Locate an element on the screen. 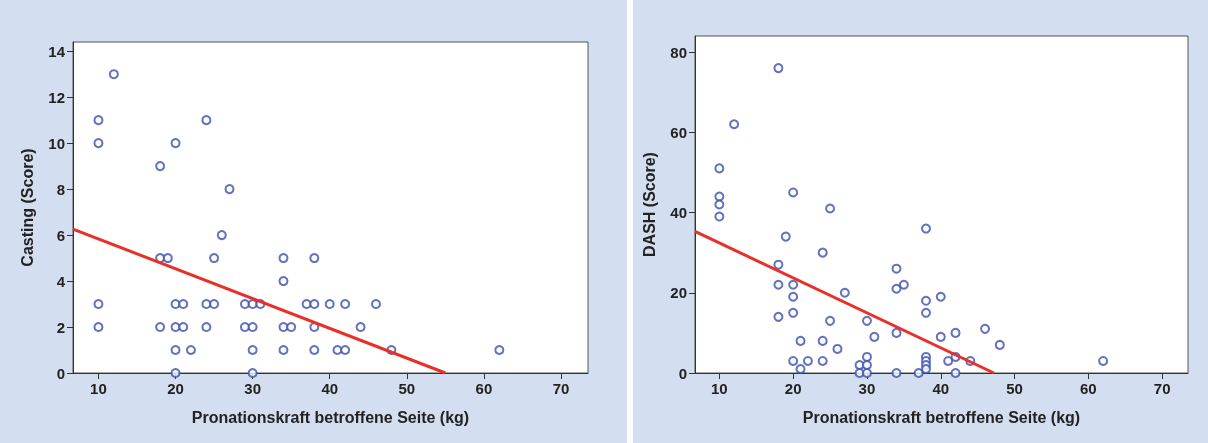  y-tick-label: 80 is located at coordinates (678, 52).